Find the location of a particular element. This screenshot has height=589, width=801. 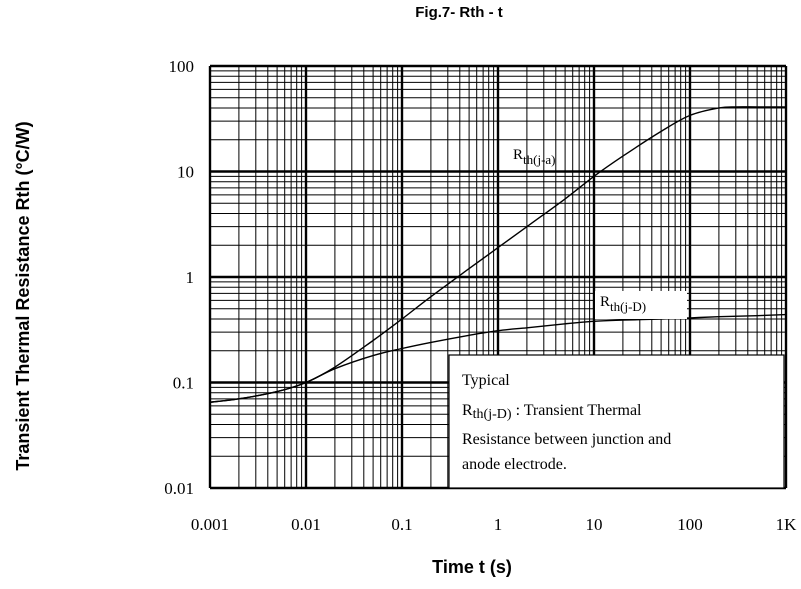

x-tick-label: 0.1 is located at coordinates (401, 524).